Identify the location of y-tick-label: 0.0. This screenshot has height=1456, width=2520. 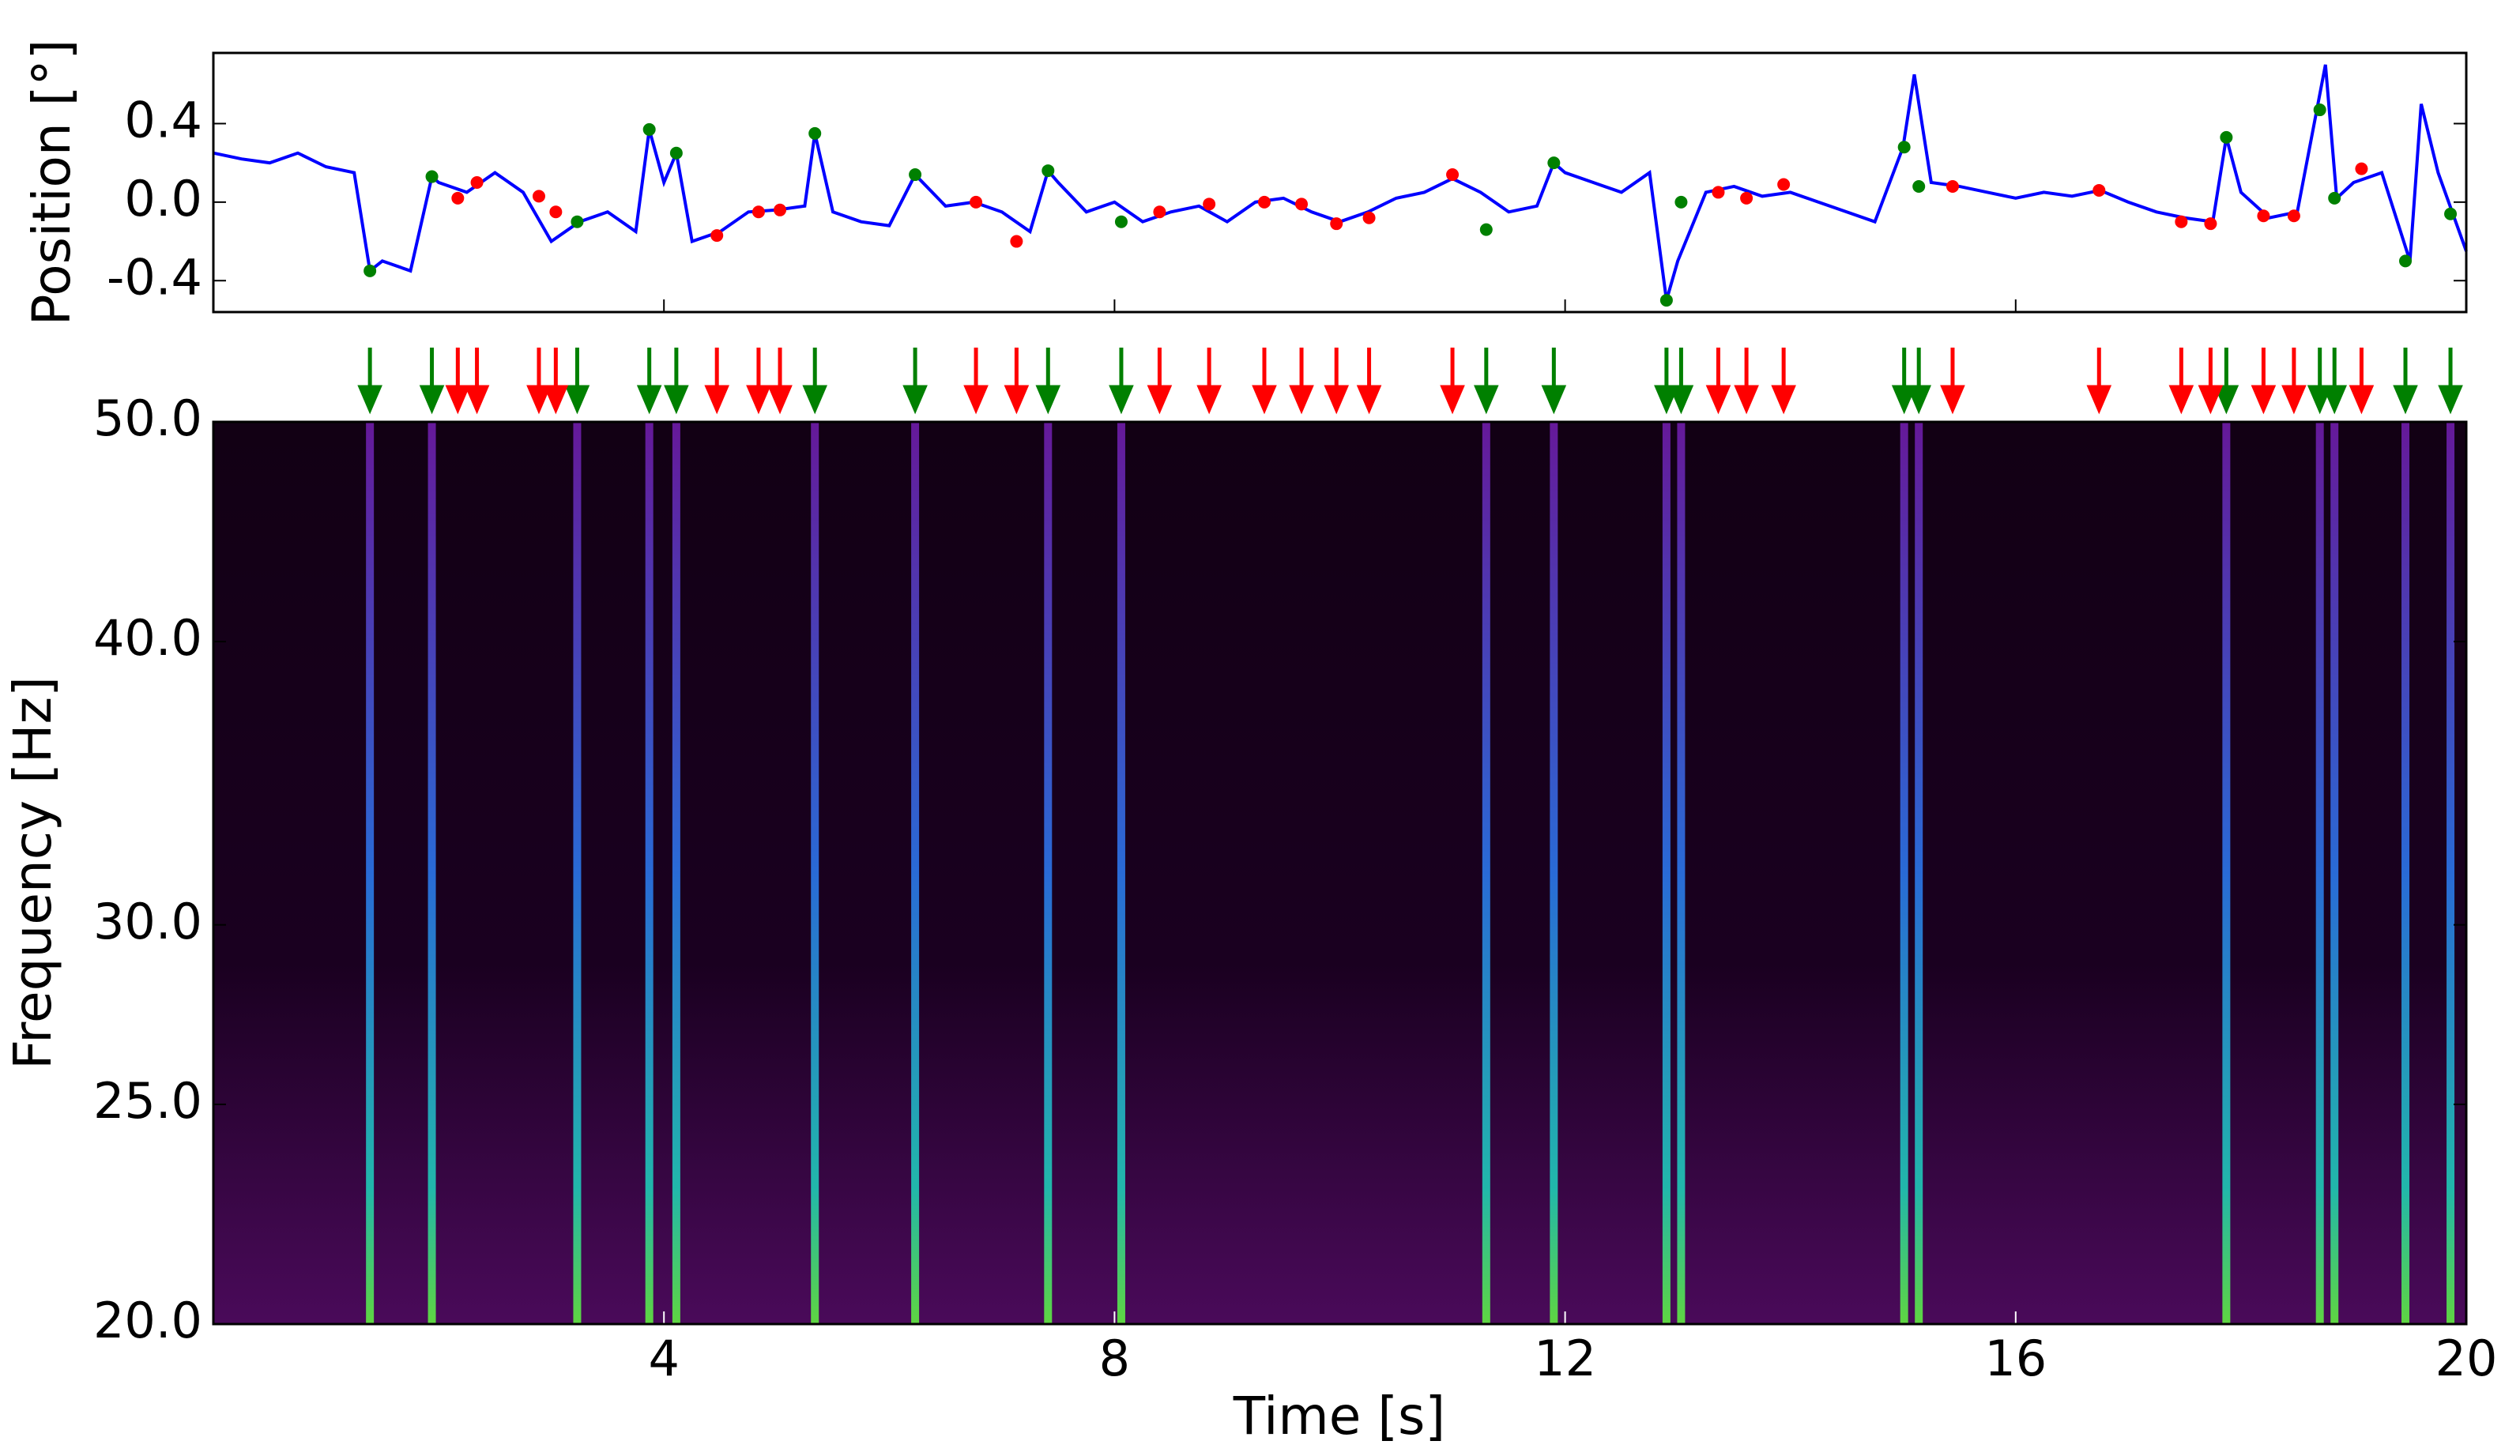
(163, 199).